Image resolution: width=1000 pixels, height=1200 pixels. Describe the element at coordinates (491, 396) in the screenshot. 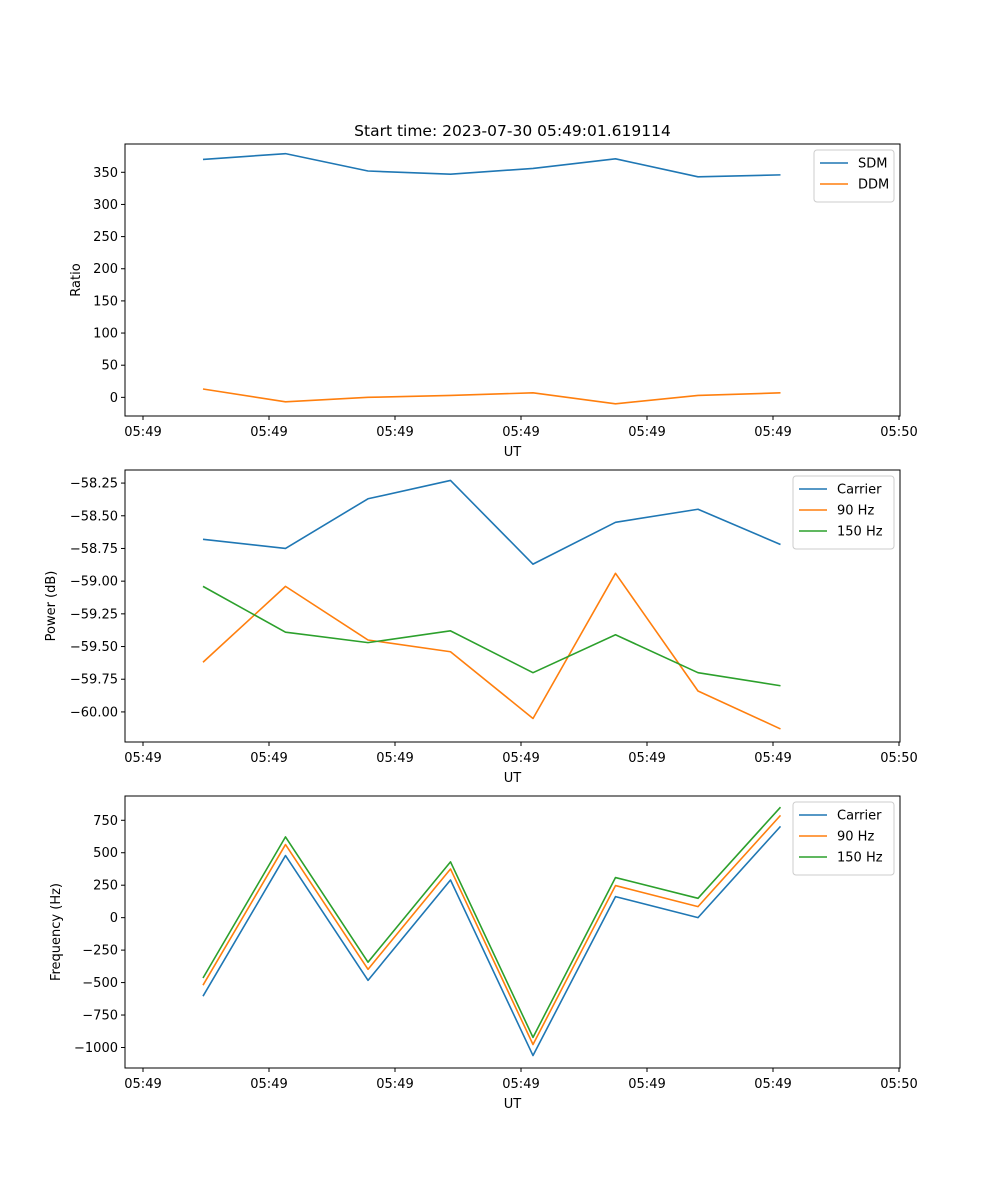

I see `series-line-ddm` at that location.